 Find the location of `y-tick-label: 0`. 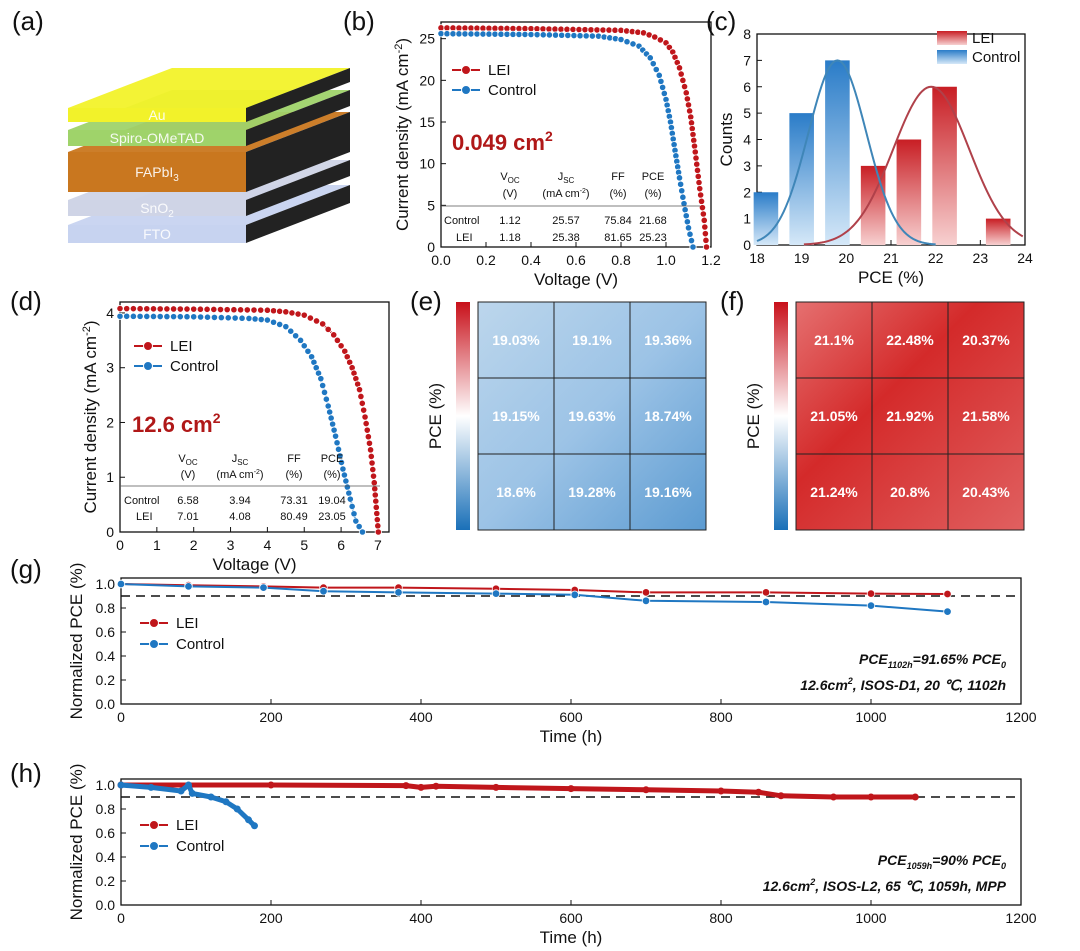

y-tick-label: 0 is located at coordinates (431, 247).